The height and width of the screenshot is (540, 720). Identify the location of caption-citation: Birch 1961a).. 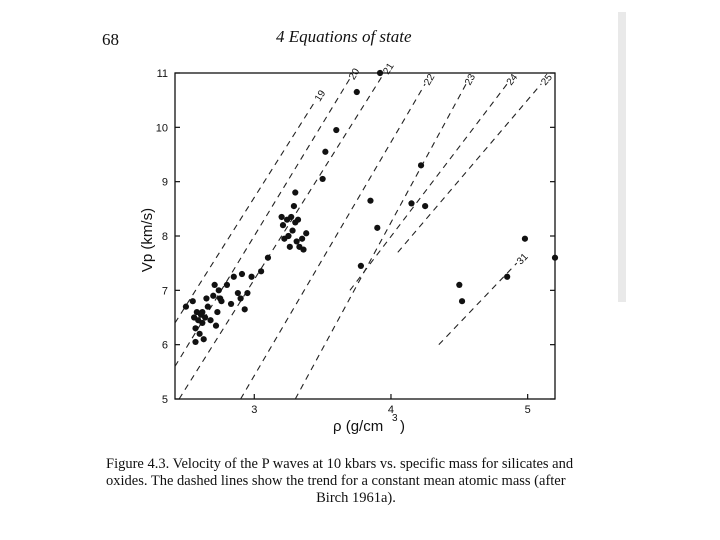
(356, 498).